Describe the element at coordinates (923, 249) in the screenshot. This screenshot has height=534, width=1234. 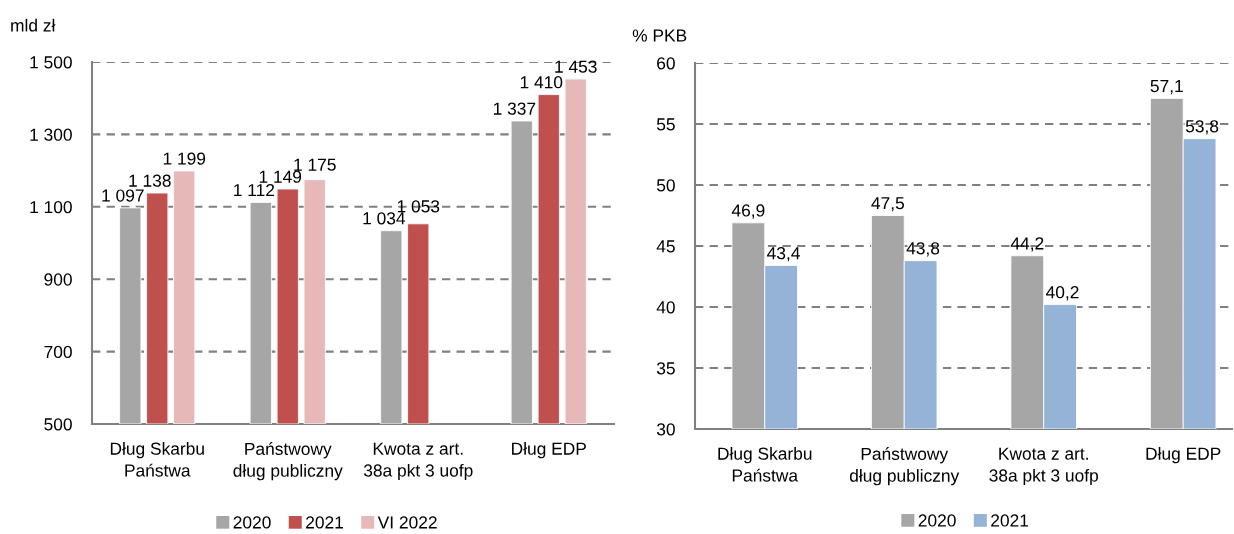
I see `data-label: 43,8` at that location.